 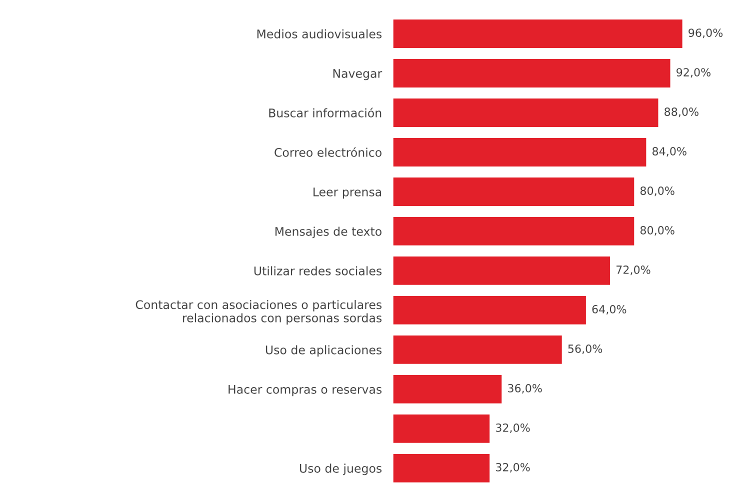 What do you see at coordinates (325, 113) in the screenshot?
I see `y-tick-label: Buscar información` at bounding box center [325, 113].